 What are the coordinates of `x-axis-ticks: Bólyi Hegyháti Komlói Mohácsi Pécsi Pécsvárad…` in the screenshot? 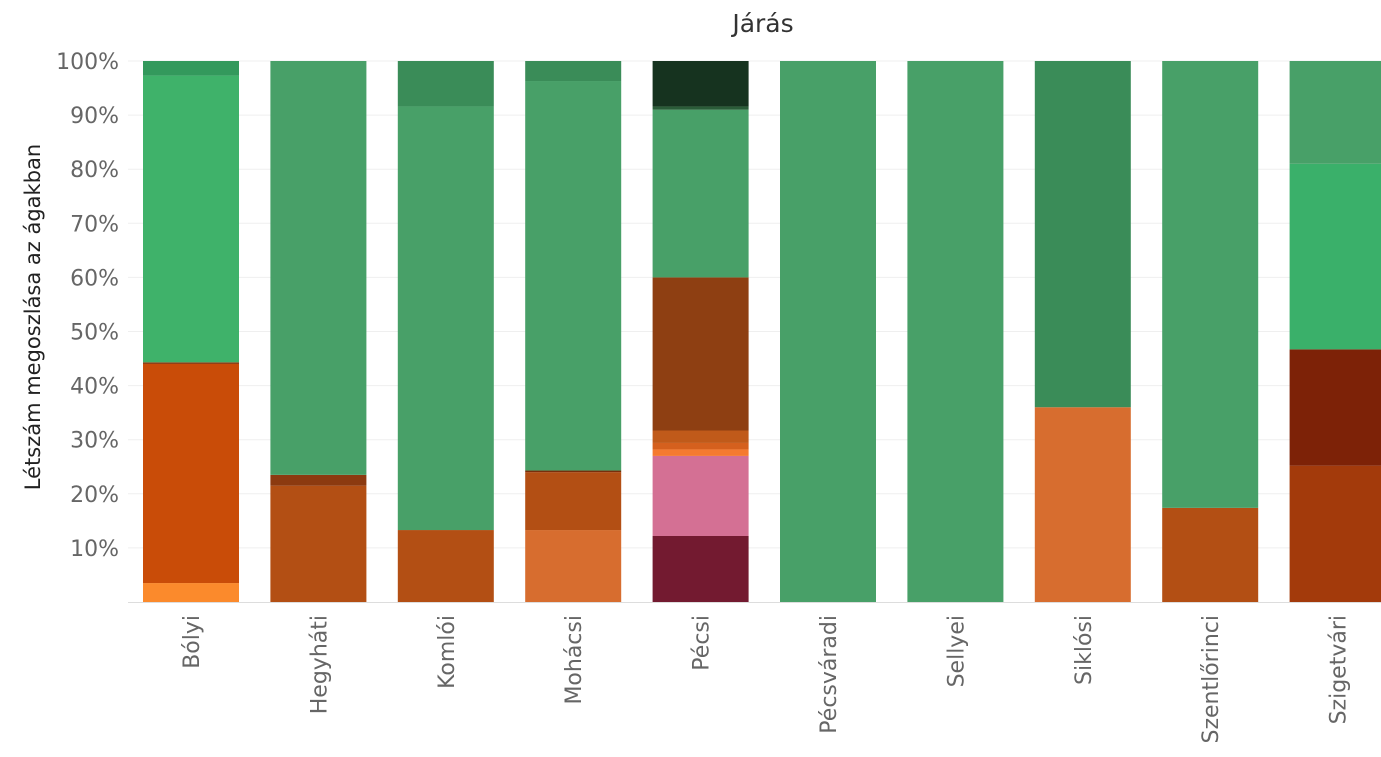 It's located at (766, 679).